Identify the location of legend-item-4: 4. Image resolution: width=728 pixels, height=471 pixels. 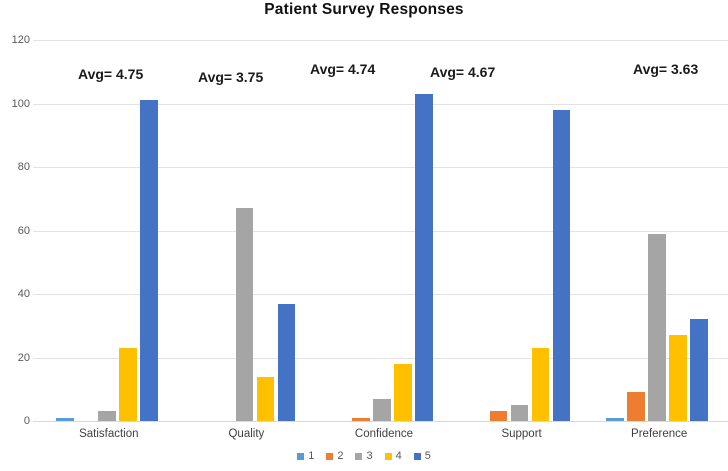
(393, 456).